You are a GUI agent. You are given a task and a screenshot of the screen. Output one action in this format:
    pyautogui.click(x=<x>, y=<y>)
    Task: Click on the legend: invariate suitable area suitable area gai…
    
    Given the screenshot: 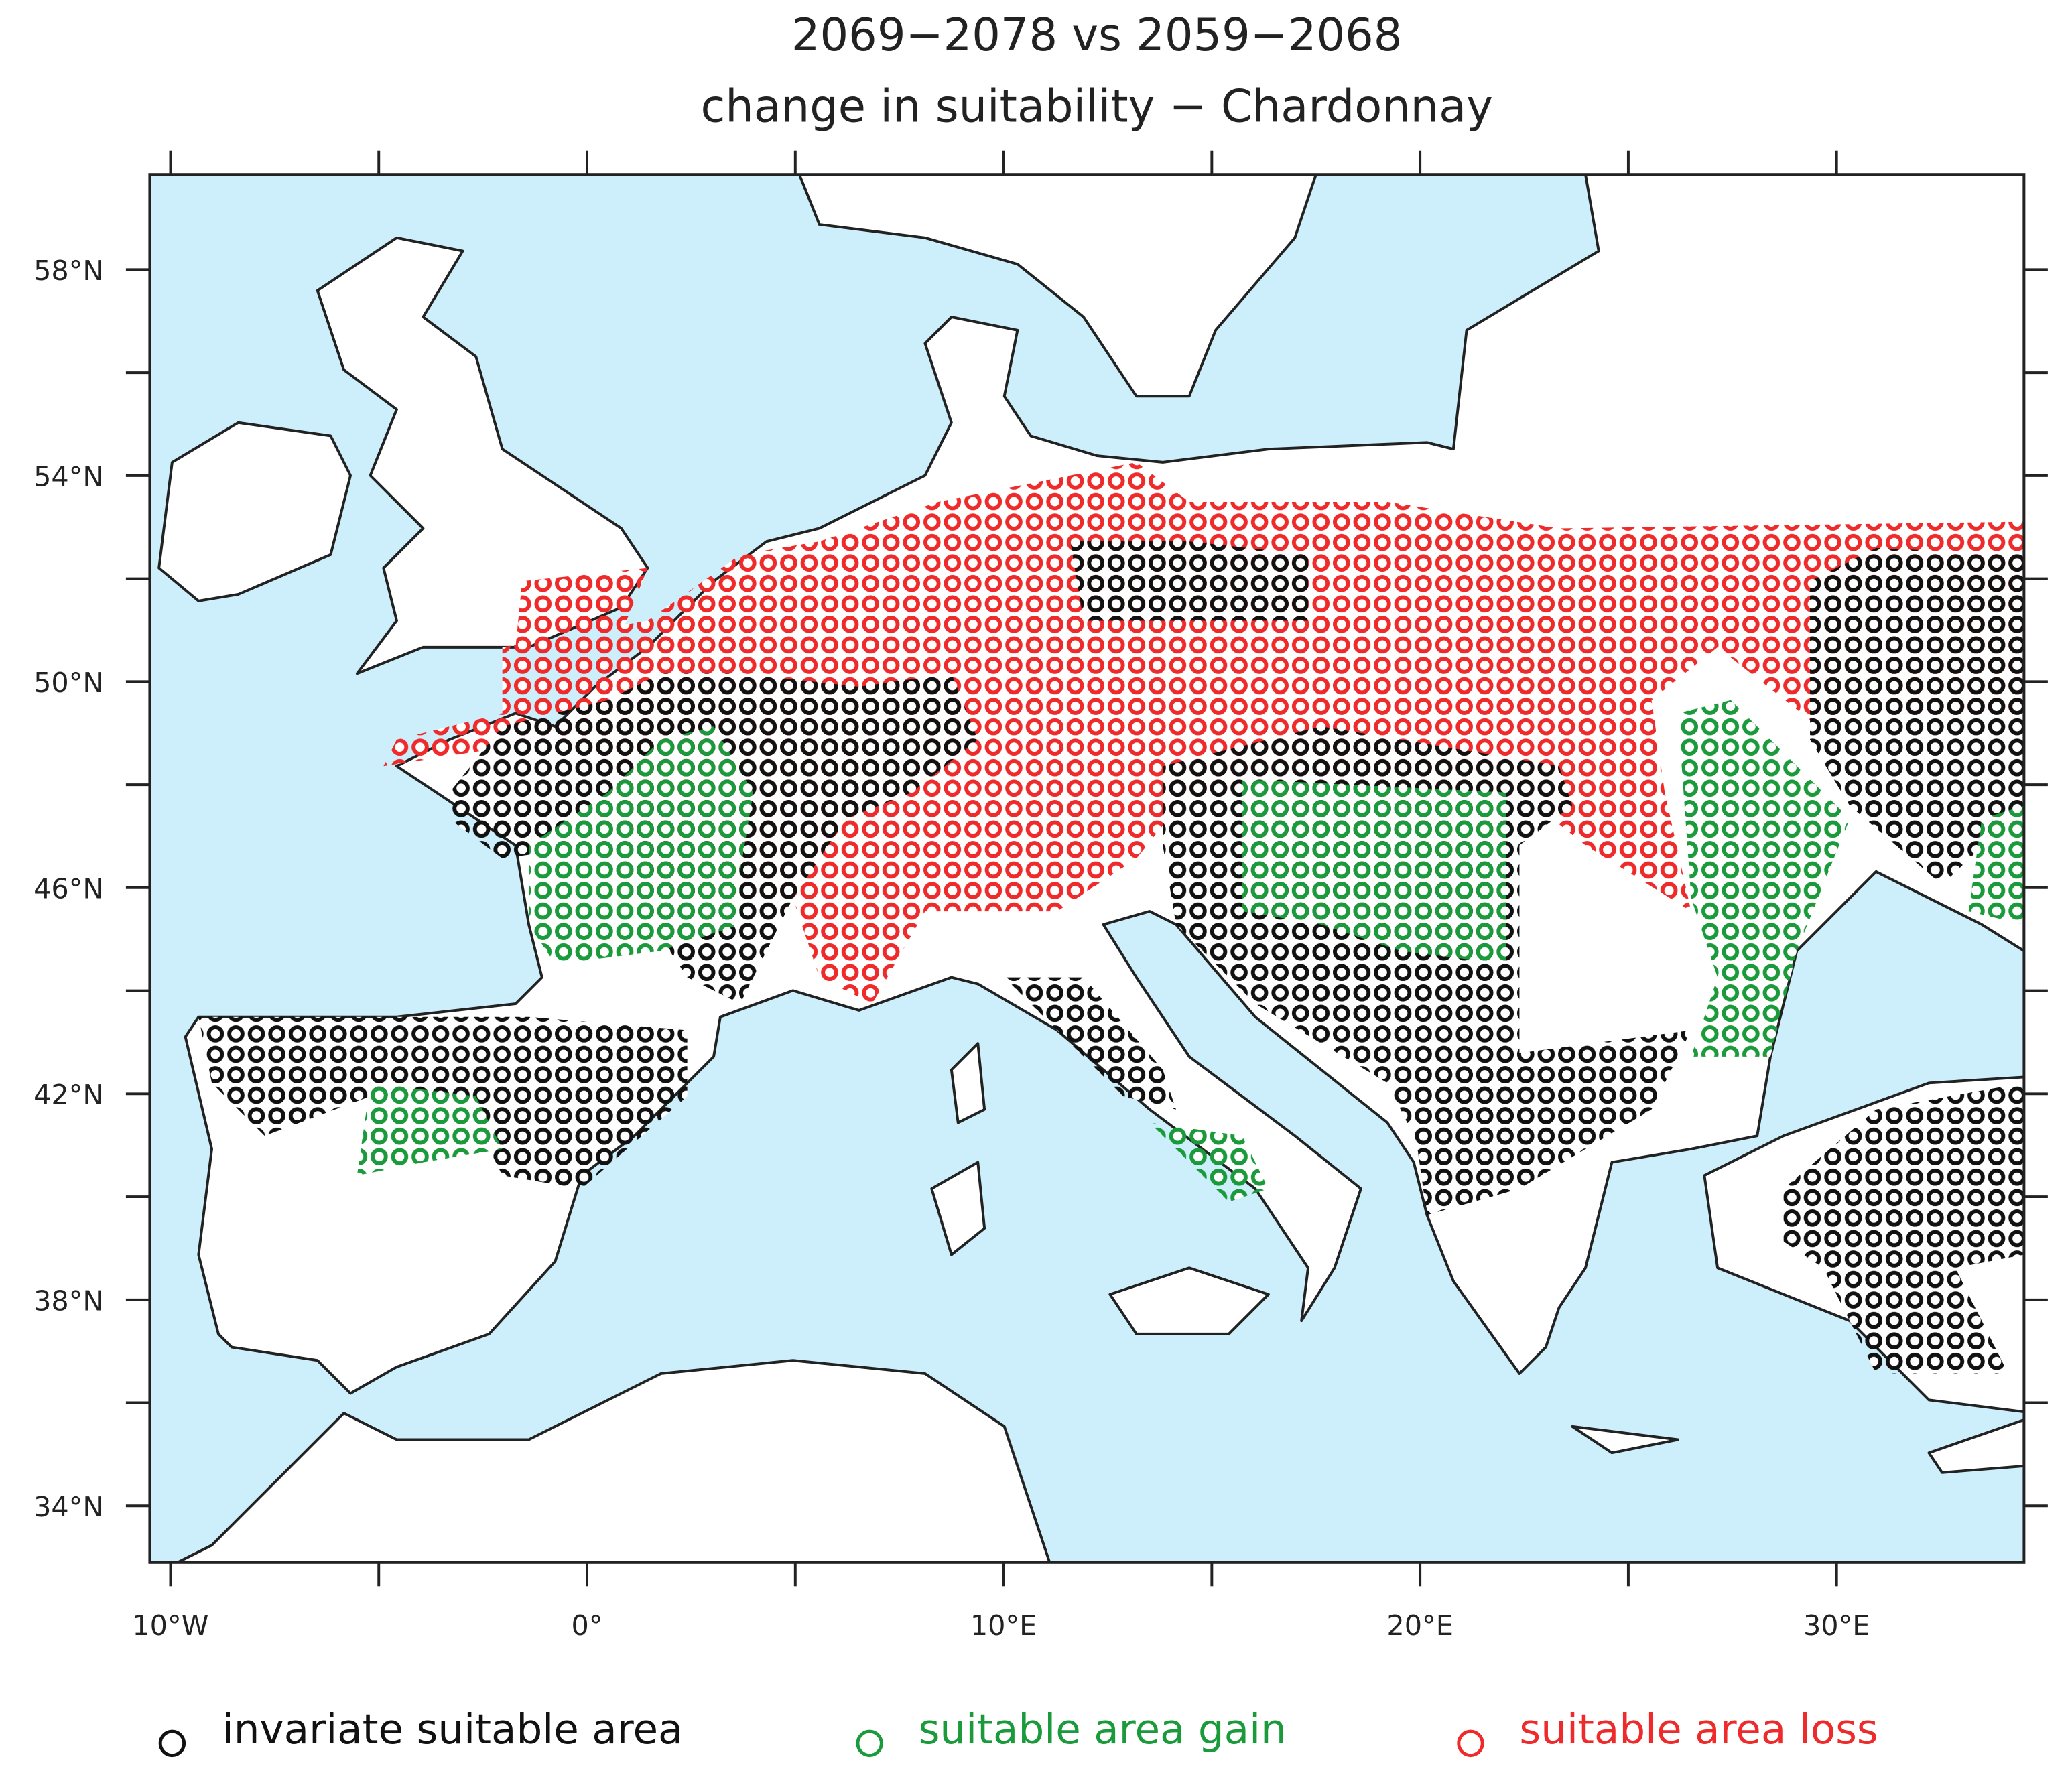 What is the action you would take?
    pyautogui.click(x=1018, y=1732)
    